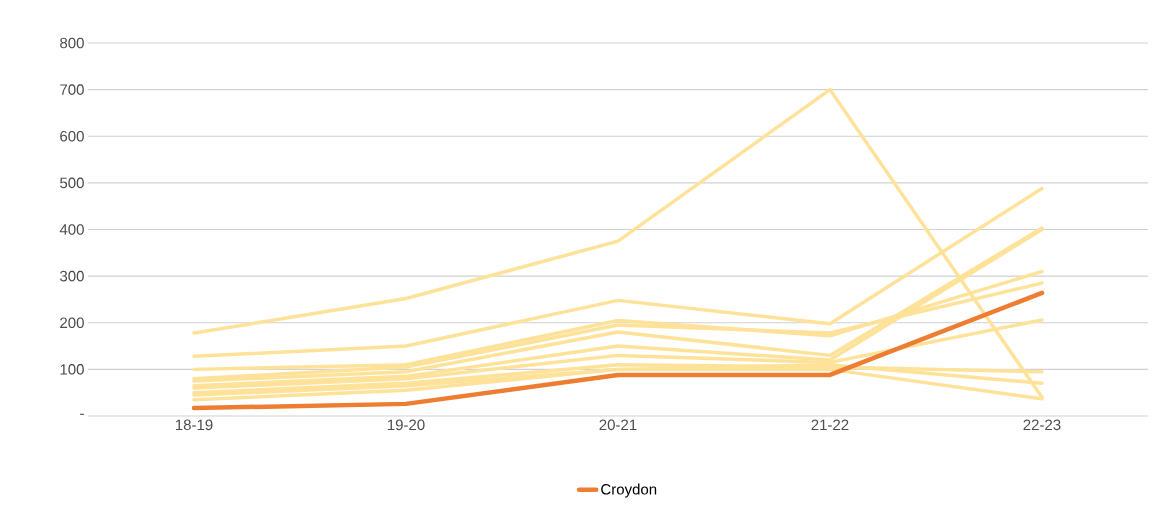 Image resolution: width=1164 pixels, height=525 pixels. What do you see at coordinates (72, 89) in the screenshot?
I see `y-tick-label: 700` at bounding box center [72, 89].